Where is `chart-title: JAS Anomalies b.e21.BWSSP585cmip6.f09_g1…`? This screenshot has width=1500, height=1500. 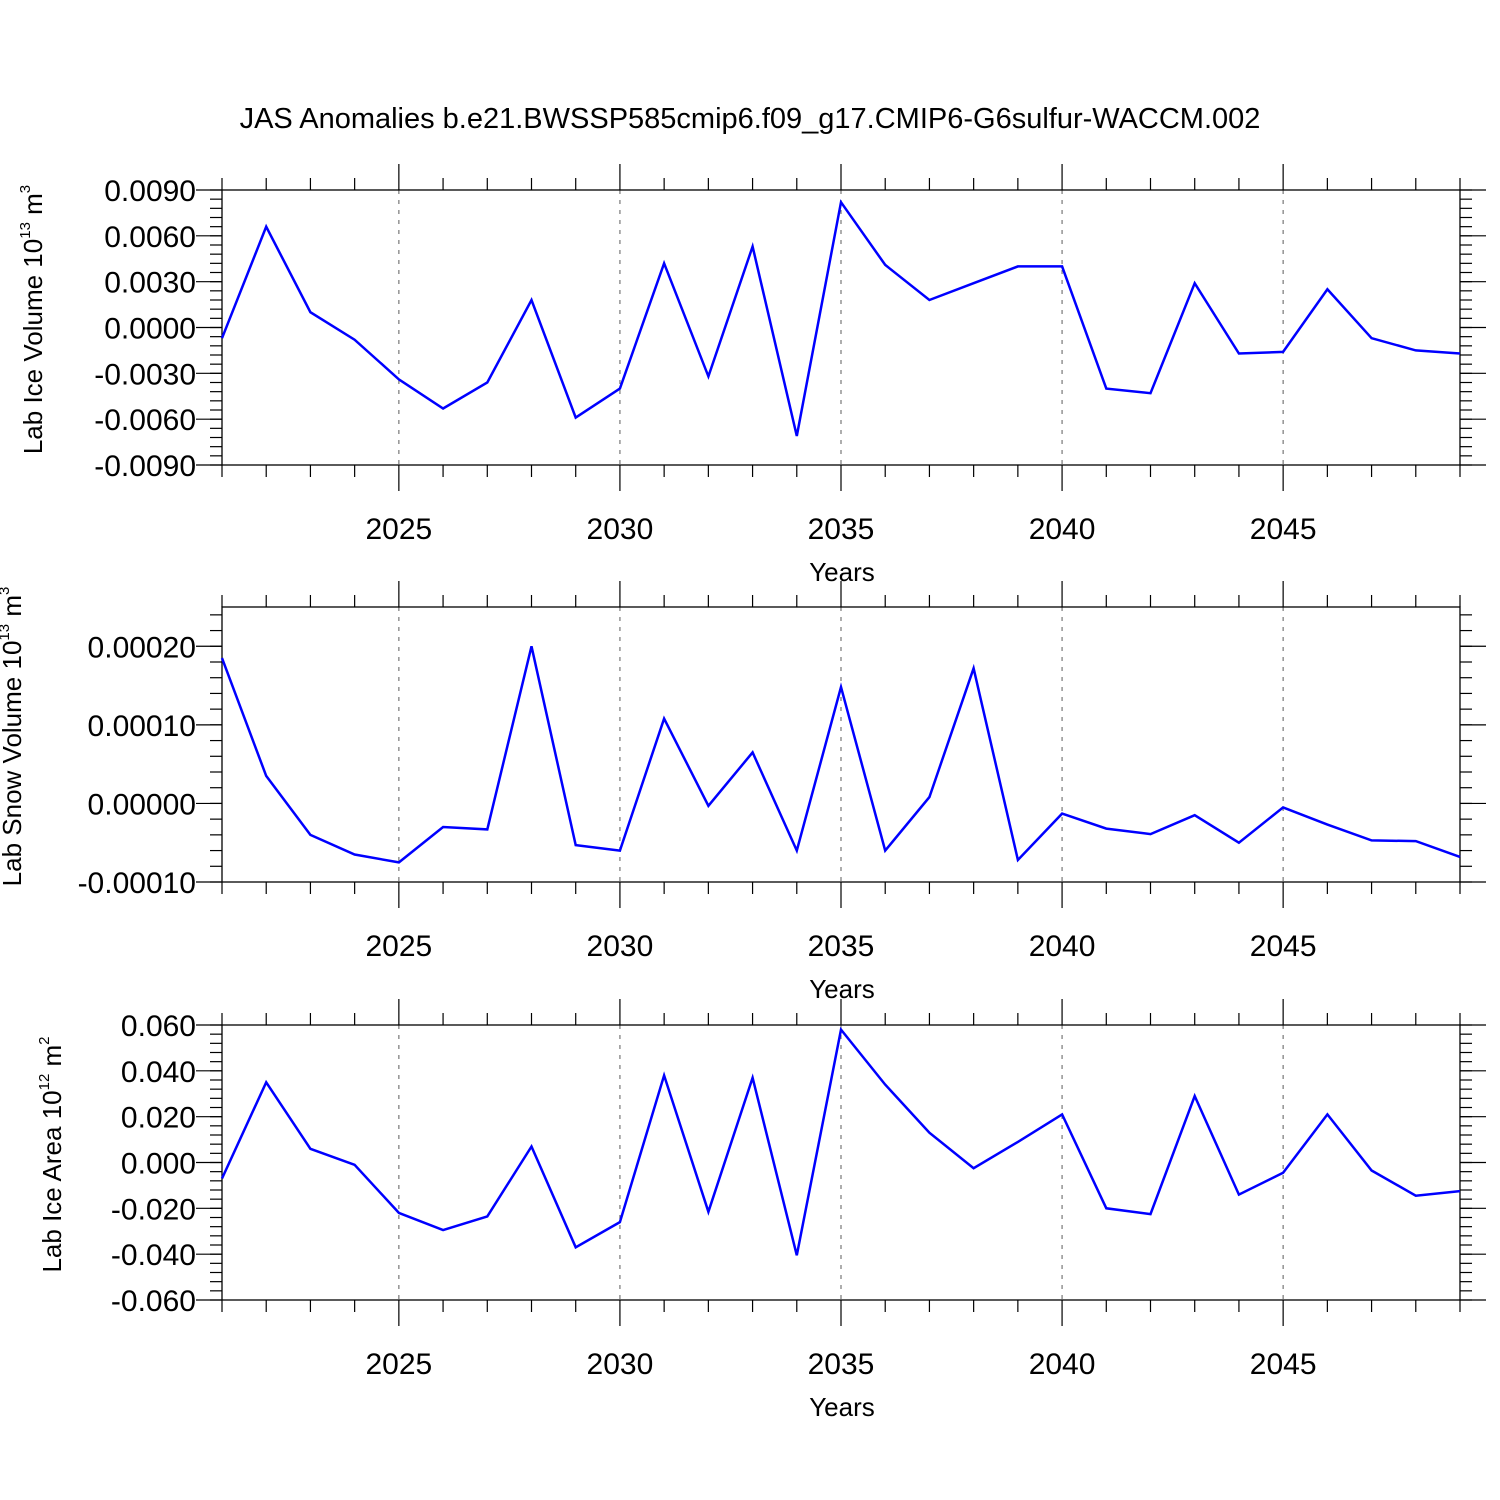
chart-title: JAS Anomalies b.e21.BWSSP585cmip6.f09_g1… is located at coordinates (750, 119).